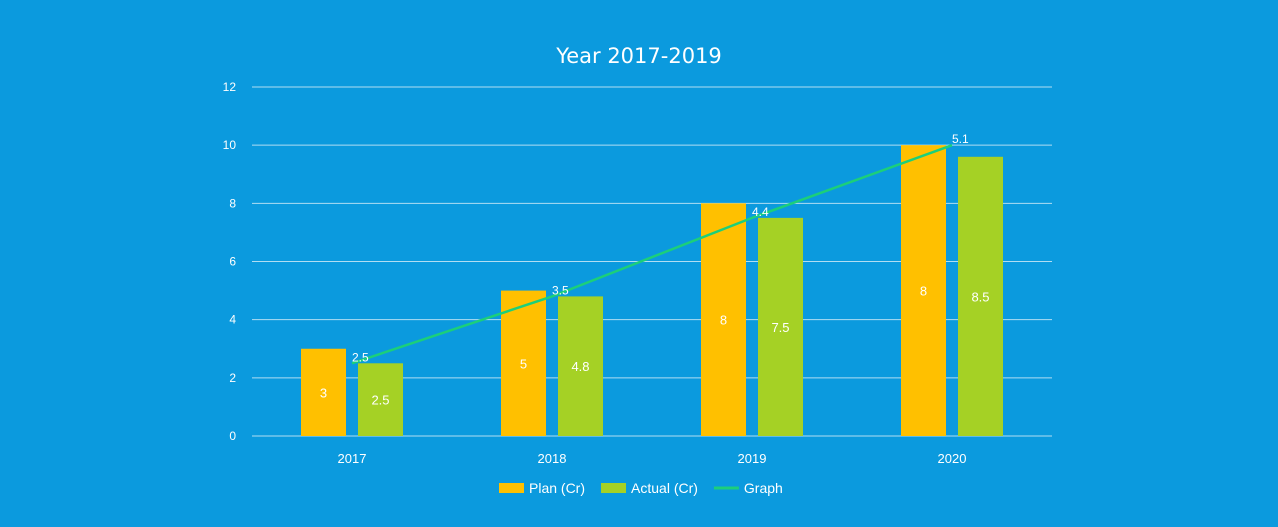 The height and width of the screenshot is (527, 1278). I want to click on legend: Plan (Cr) Actual (Cr) Graph, so click(641, 488).